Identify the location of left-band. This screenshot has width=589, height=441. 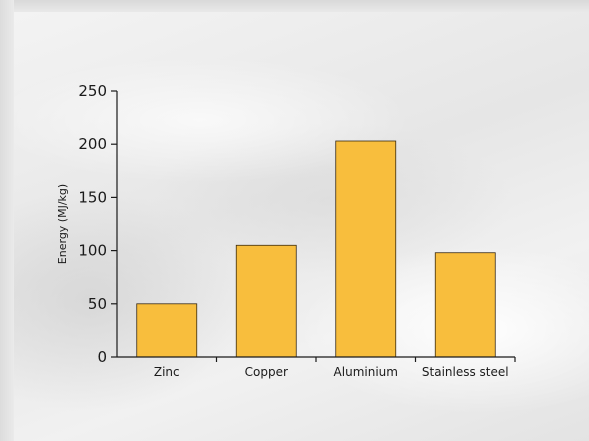
(7, 220).